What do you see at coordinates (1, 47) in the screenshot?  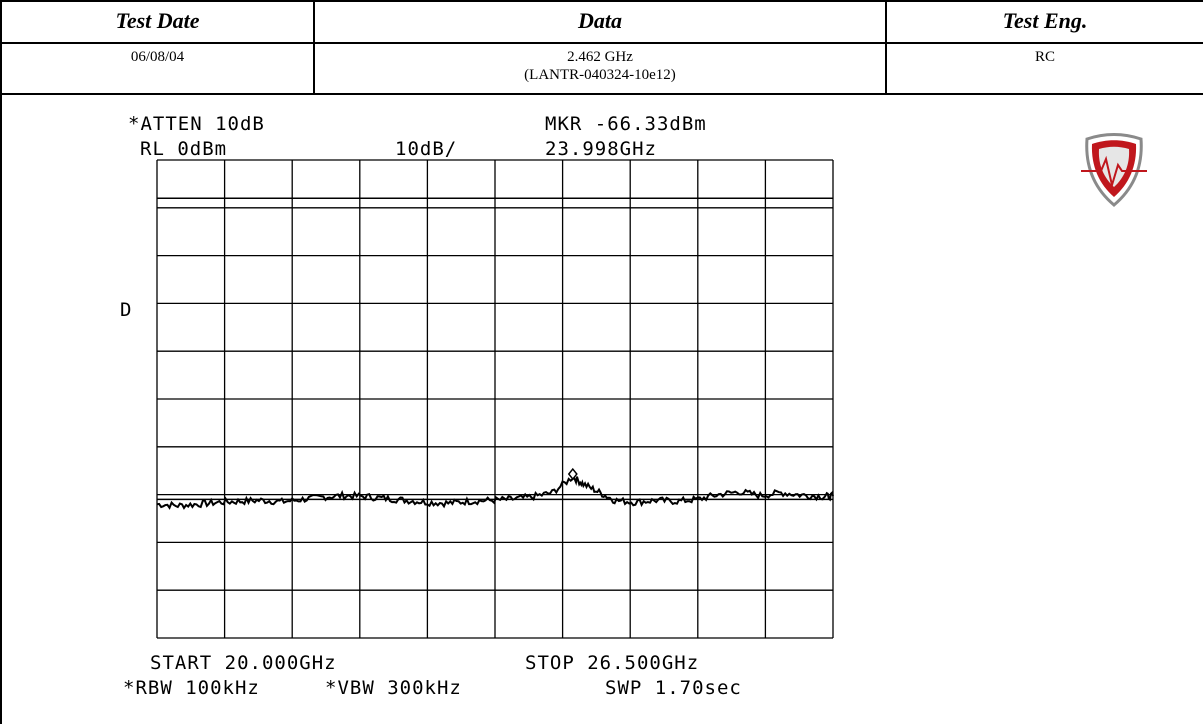 I see `header-left-border` at bounding box center [1, 47].